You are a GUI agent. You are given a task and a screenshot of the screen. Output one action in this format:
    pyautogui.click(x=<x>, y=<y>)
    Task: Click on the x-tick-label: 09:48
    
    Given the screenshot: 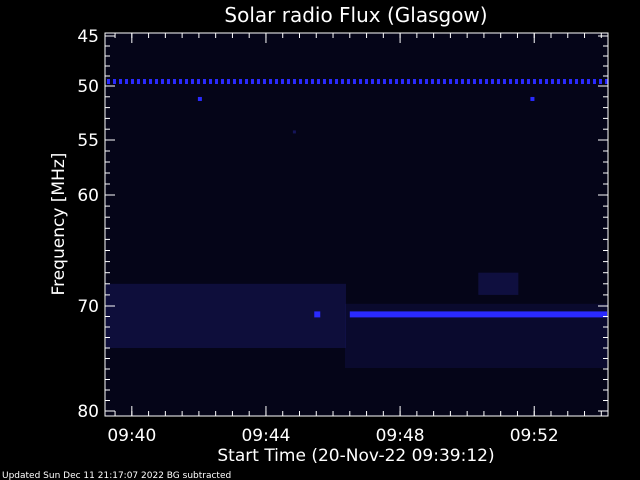 What is the action you would take?
    pyautogui.click(x=400, y=436)
    